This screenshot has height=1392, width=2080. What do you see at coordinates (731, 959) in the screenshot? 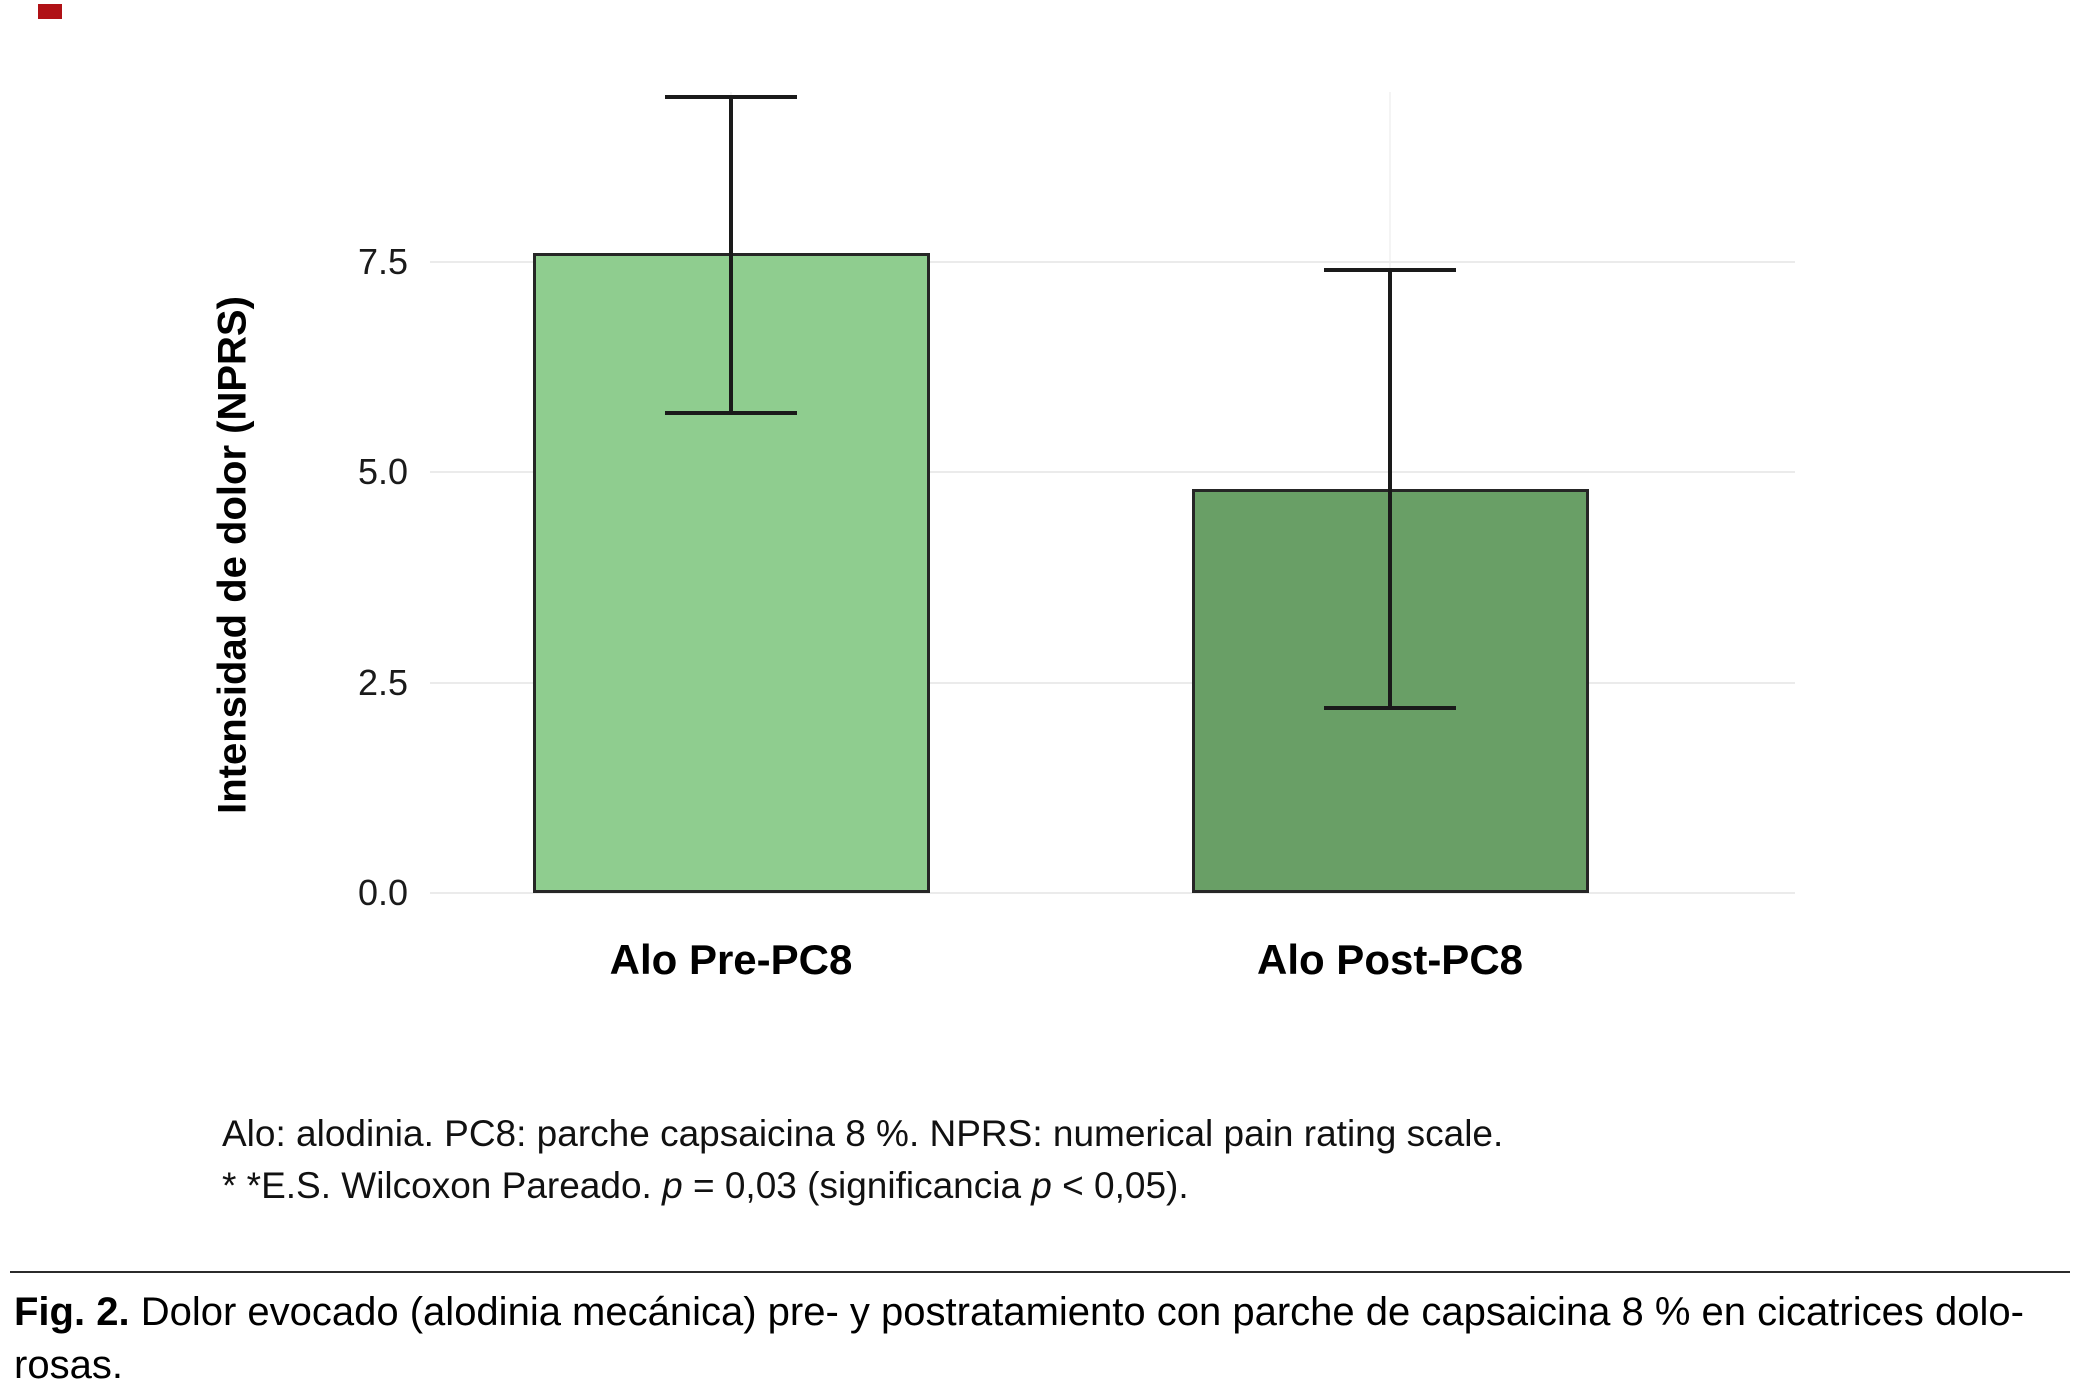
I see `x-category-label: Alo Pre-PC8` at bounding box center [731, 959].